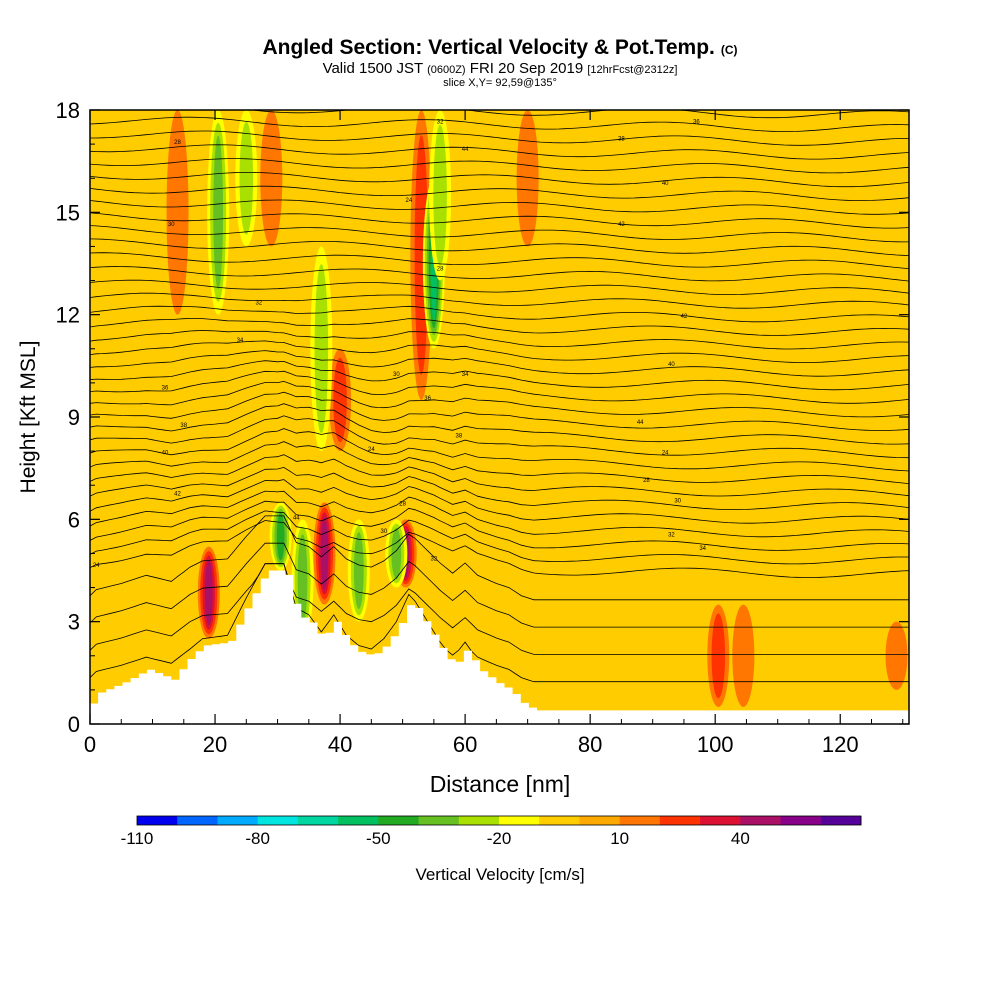 The height and width of the screenshot is (1000, 1000). I want to click on terrain, so click(499, 647).